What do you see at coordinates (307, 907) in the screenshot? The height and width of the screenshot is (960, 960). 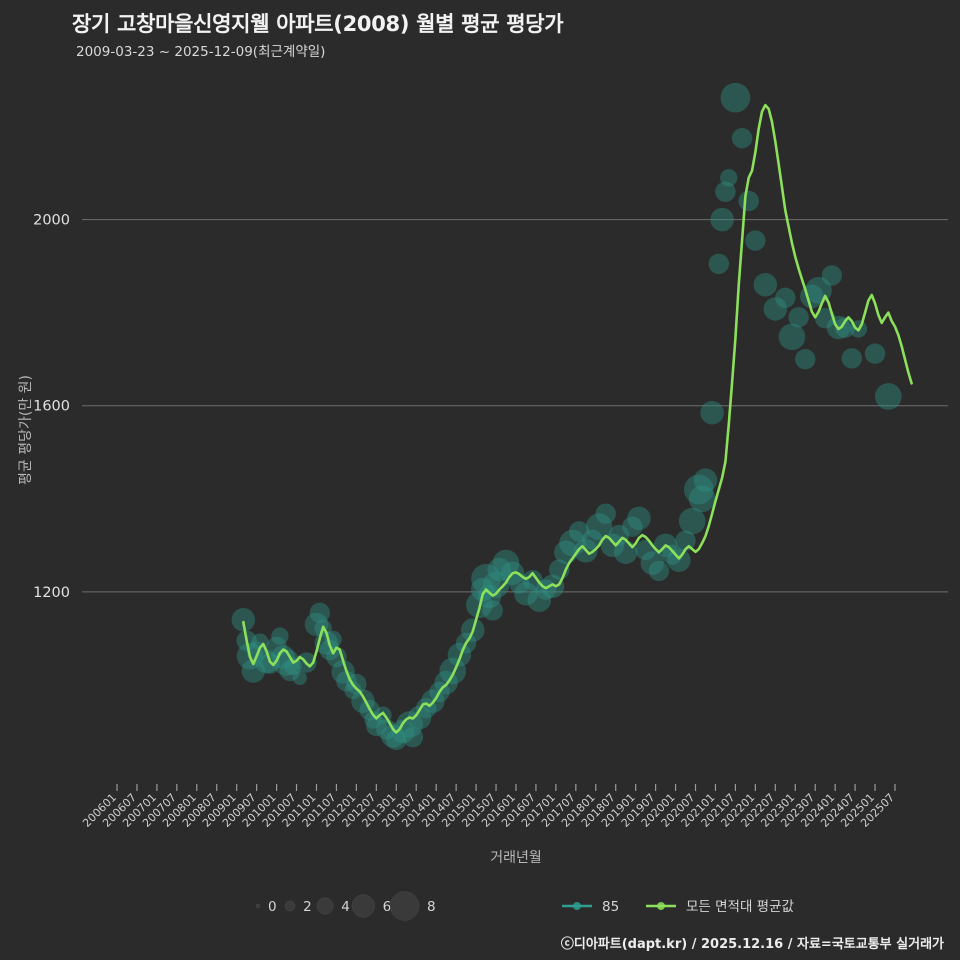 I see `legend-size-label: 2` at bounding box center [307, 907].